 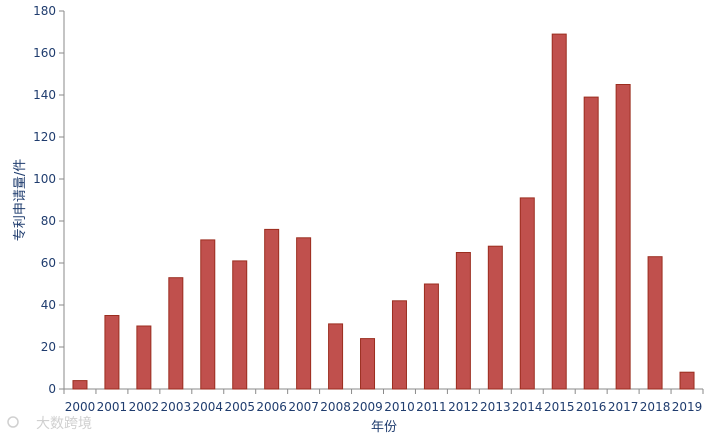 What do you see at coordinates (384, 427) in the screenshot?
I see `x-axis-title: 年份` at bounding box center [384, 427].